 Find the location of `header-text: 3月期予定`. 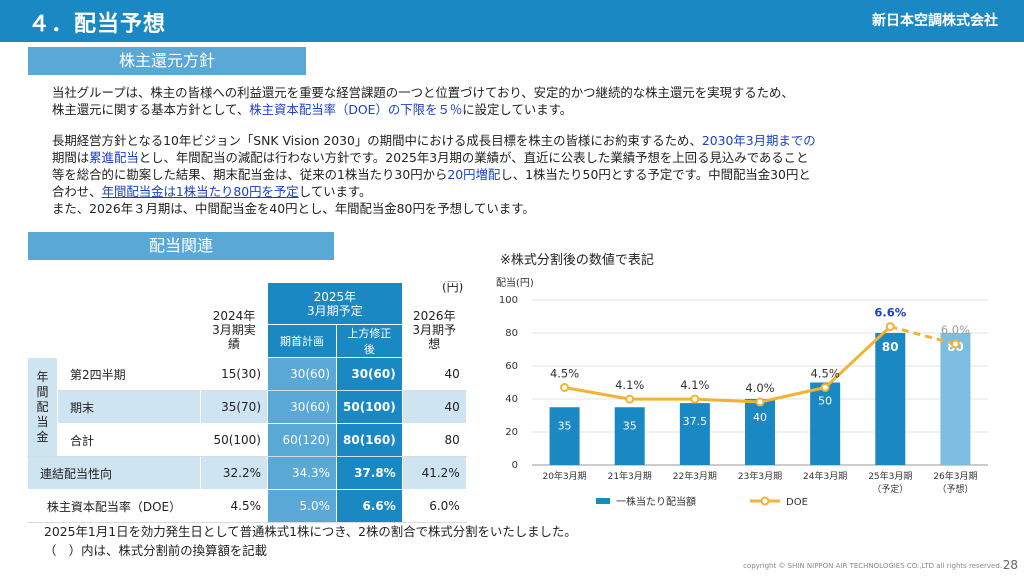

header-text: 3月期予定 is located at coordinates (335, 310).